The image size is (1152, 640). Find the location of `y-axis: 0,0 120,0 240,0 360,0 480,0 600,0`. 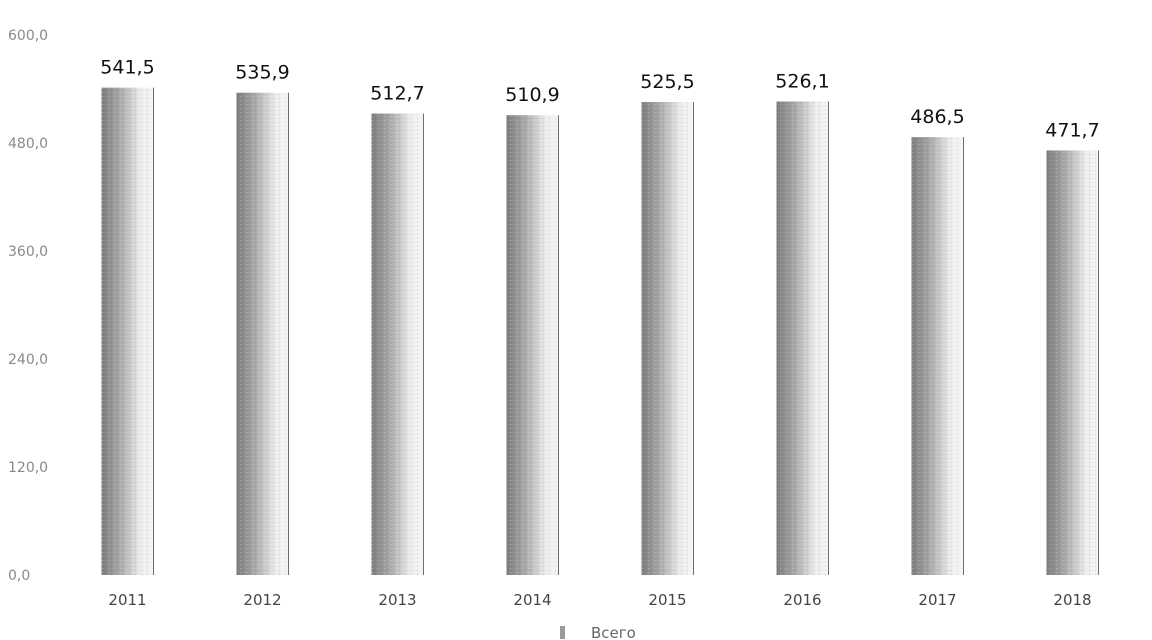

y-axis: 0,0 120,0 240,0 360,0 480,0 600,0 is located at coordinates (28, 306).